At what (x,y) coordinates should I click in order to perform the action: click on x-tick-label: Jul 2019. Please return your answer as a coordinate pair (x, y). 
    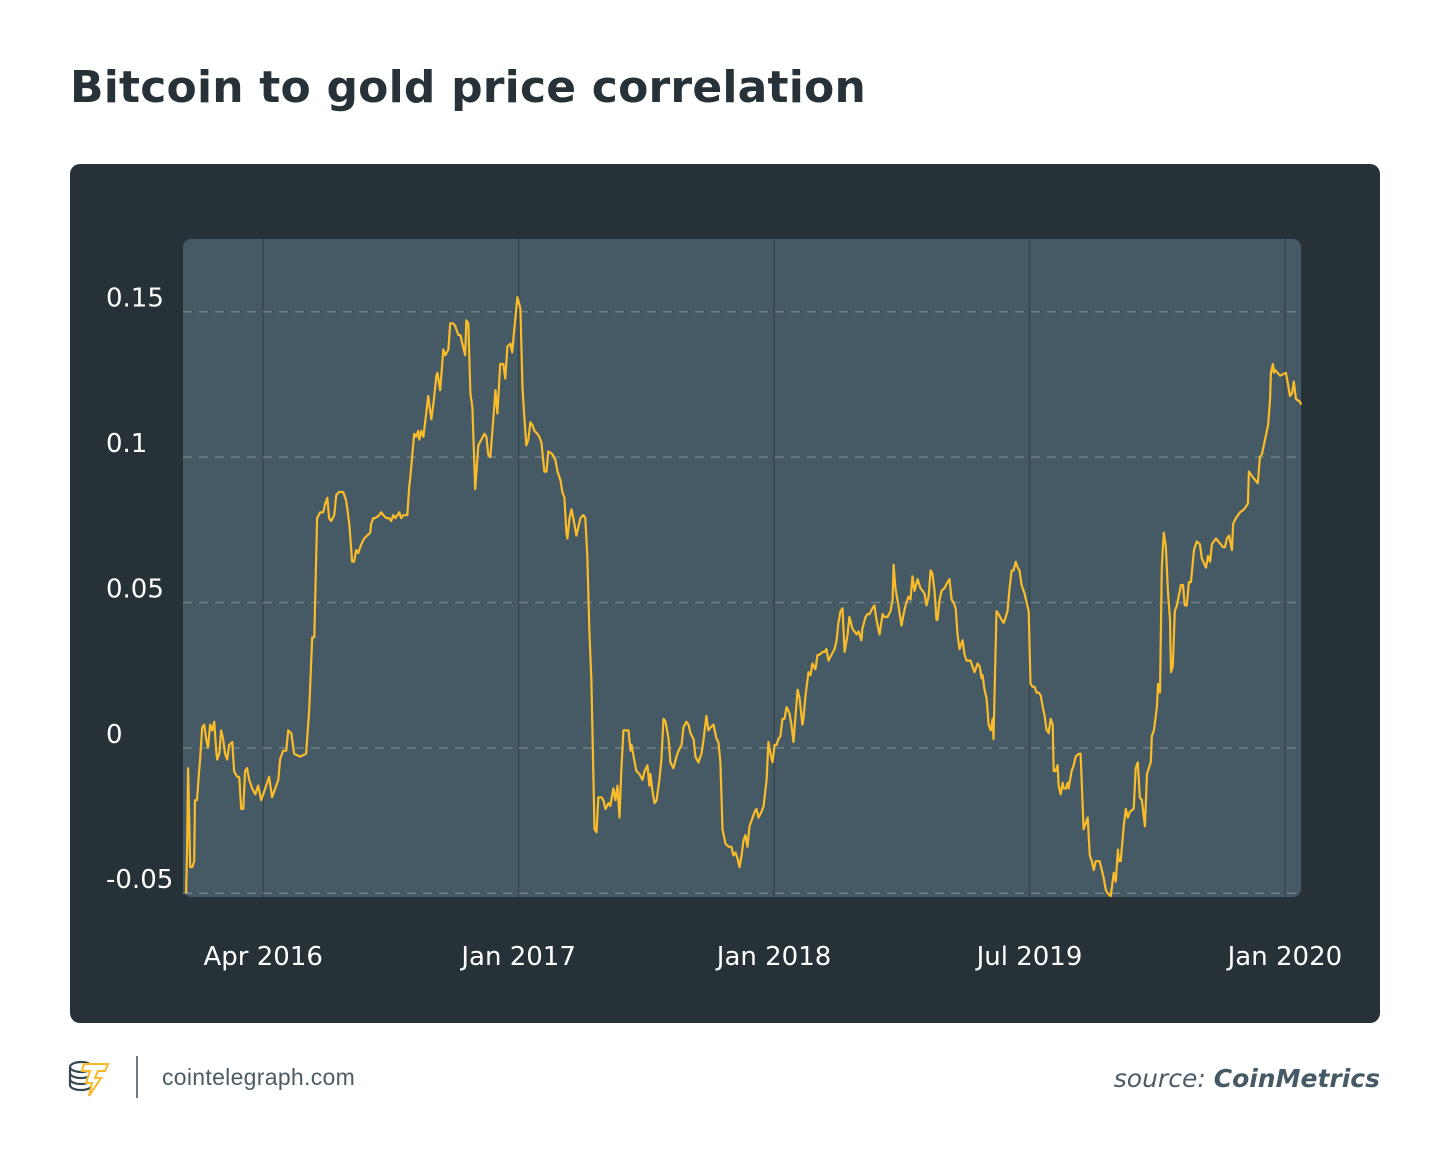
    Looking at the image, I should click on (1029, 957).